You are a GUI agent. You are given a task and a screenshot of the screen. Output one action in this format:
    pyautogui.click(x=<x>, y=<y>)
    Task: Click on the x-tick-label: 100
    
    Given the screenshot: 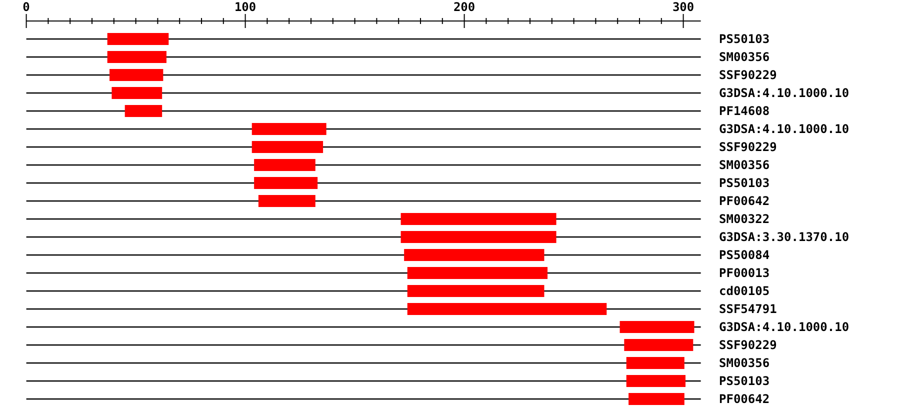 What is the action you would take?
    pyautogui.click(x=245, y=7)
    